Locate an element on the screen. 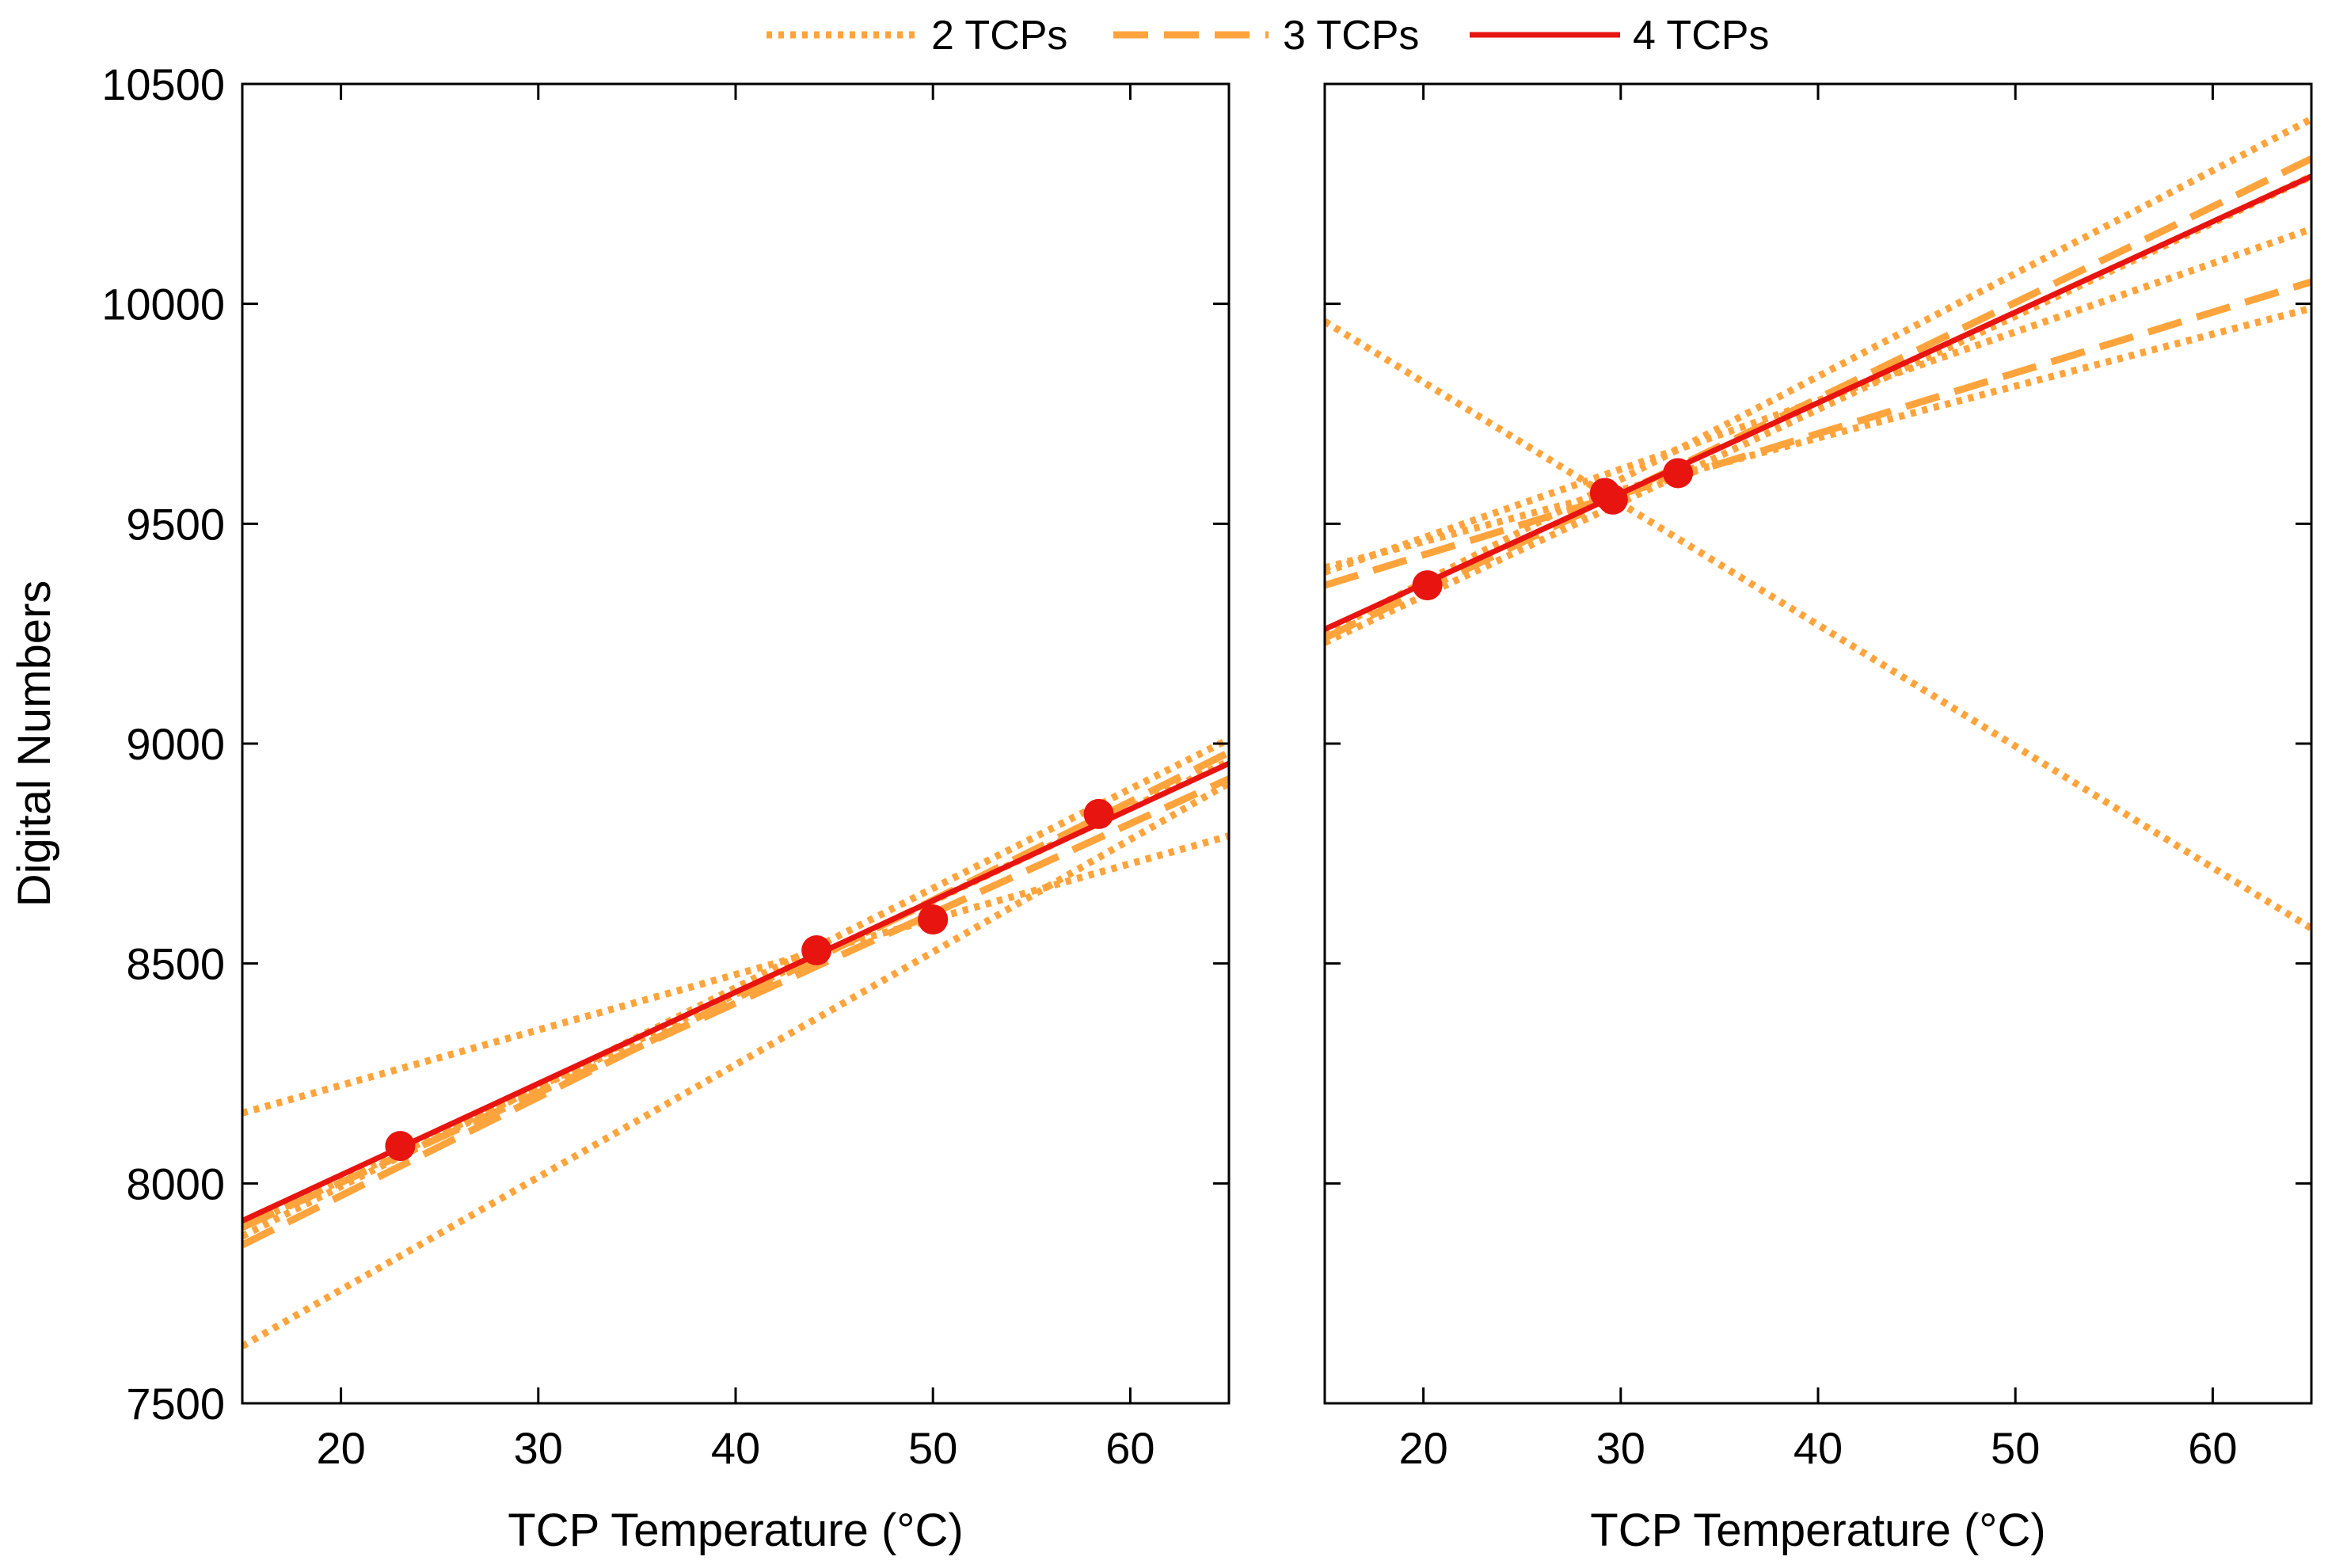 This screenshot has height=1568, width=2328. y-tick-label: 9000 is located at coordinates (175, 744).